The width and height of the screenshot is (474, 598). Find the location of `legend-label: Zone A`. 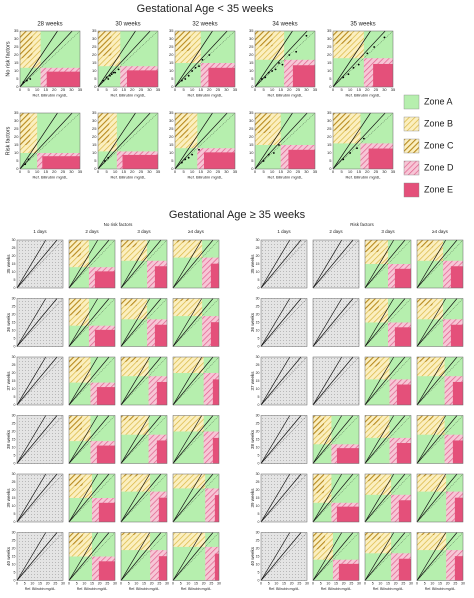

legend-label: Zone A is located at coordinates (438, 101).